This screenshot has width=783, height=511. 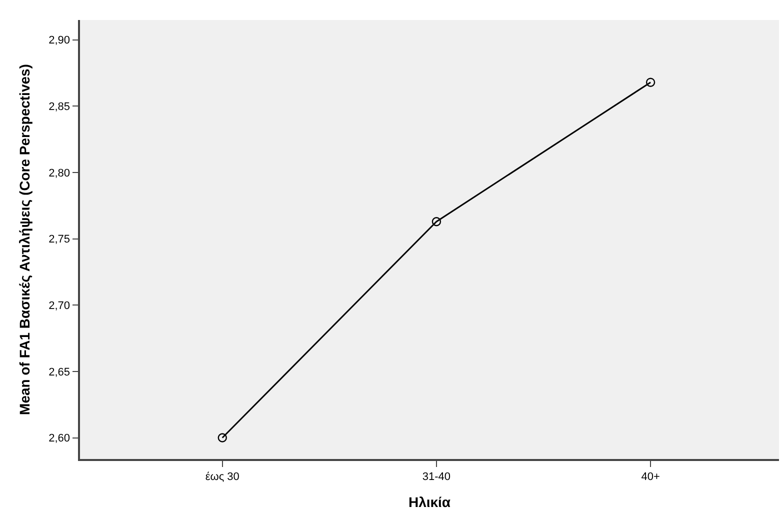 What do you see at coordinates (222, 476) in the screenshot?
I see `x-tick-label: έως 30` at bounding box center [222, 476].